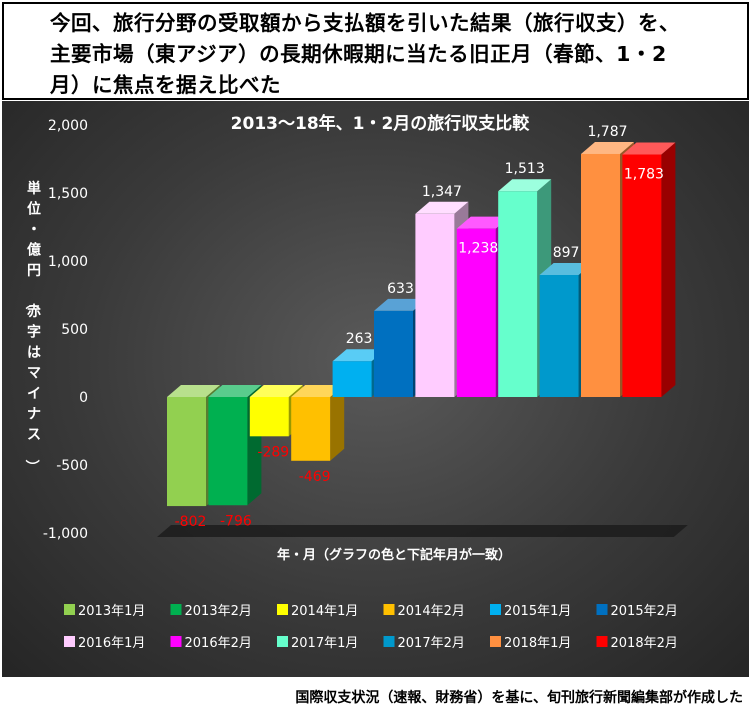 This screenshot has width=753, height=718. Describe the element at coordinates (442, 192) in the screenshot. I see `data-label: 1,347` at that location.